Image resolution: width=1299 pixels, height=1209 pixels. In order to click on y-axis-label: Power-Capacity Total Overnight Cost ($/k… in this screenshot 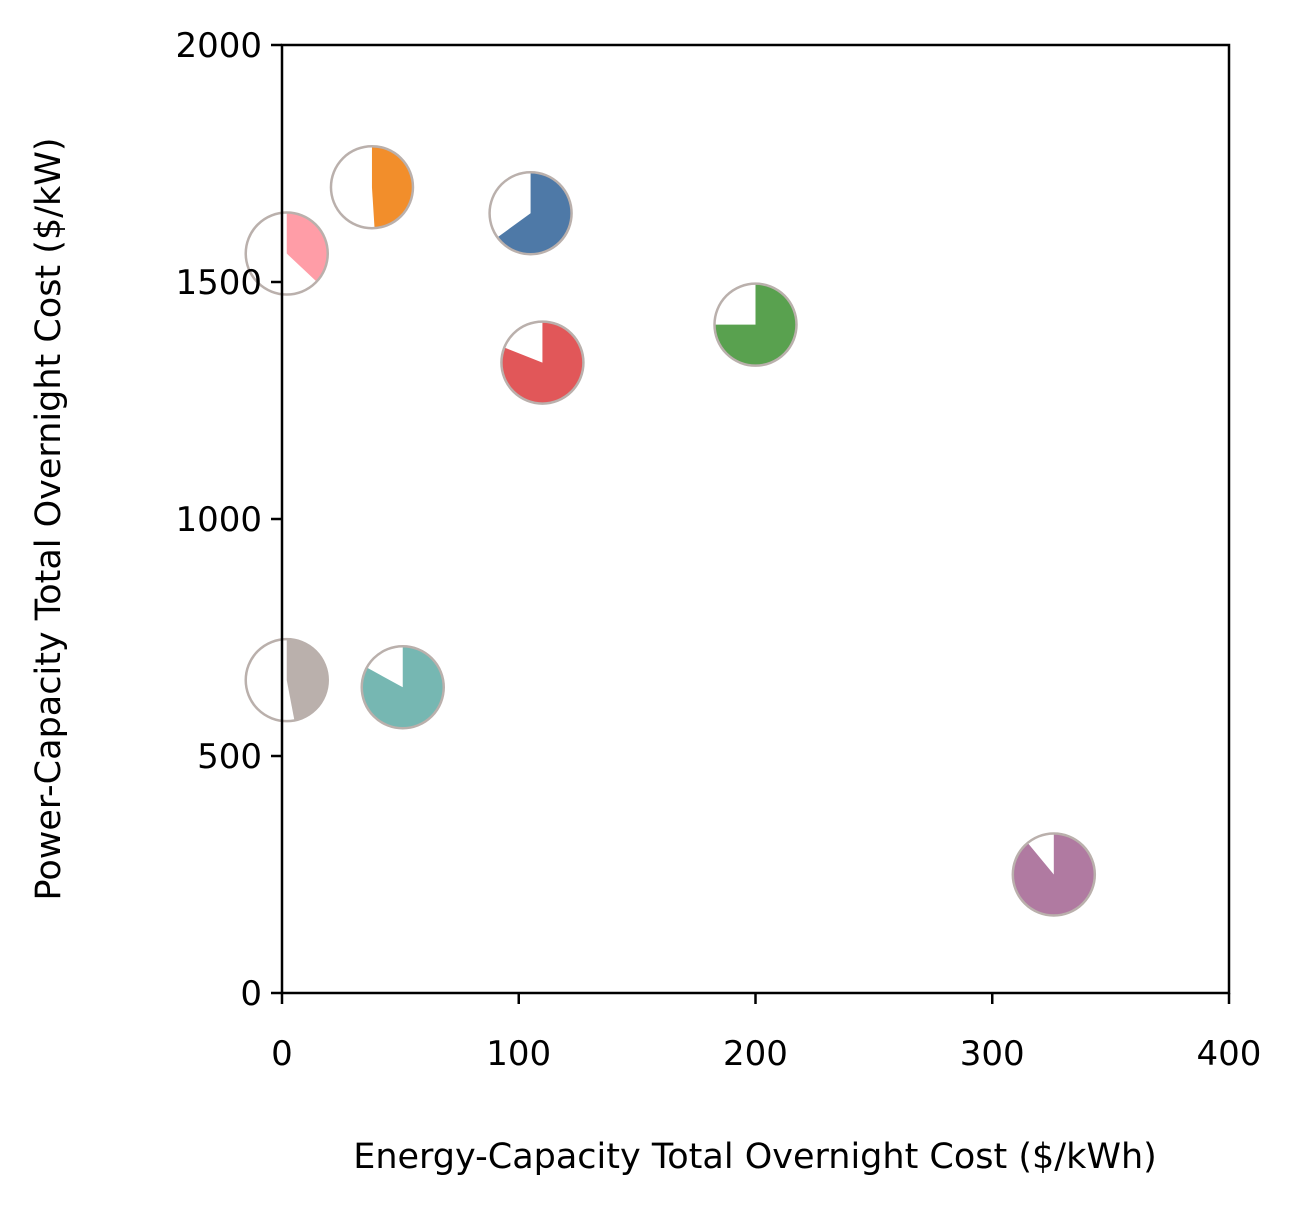, I will do `click(49, 518)`.